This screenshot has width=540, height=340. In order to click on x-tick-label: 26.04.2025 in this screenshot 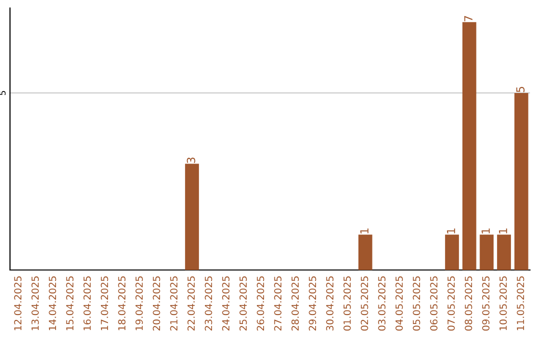, I will do `click(260, 303)`.